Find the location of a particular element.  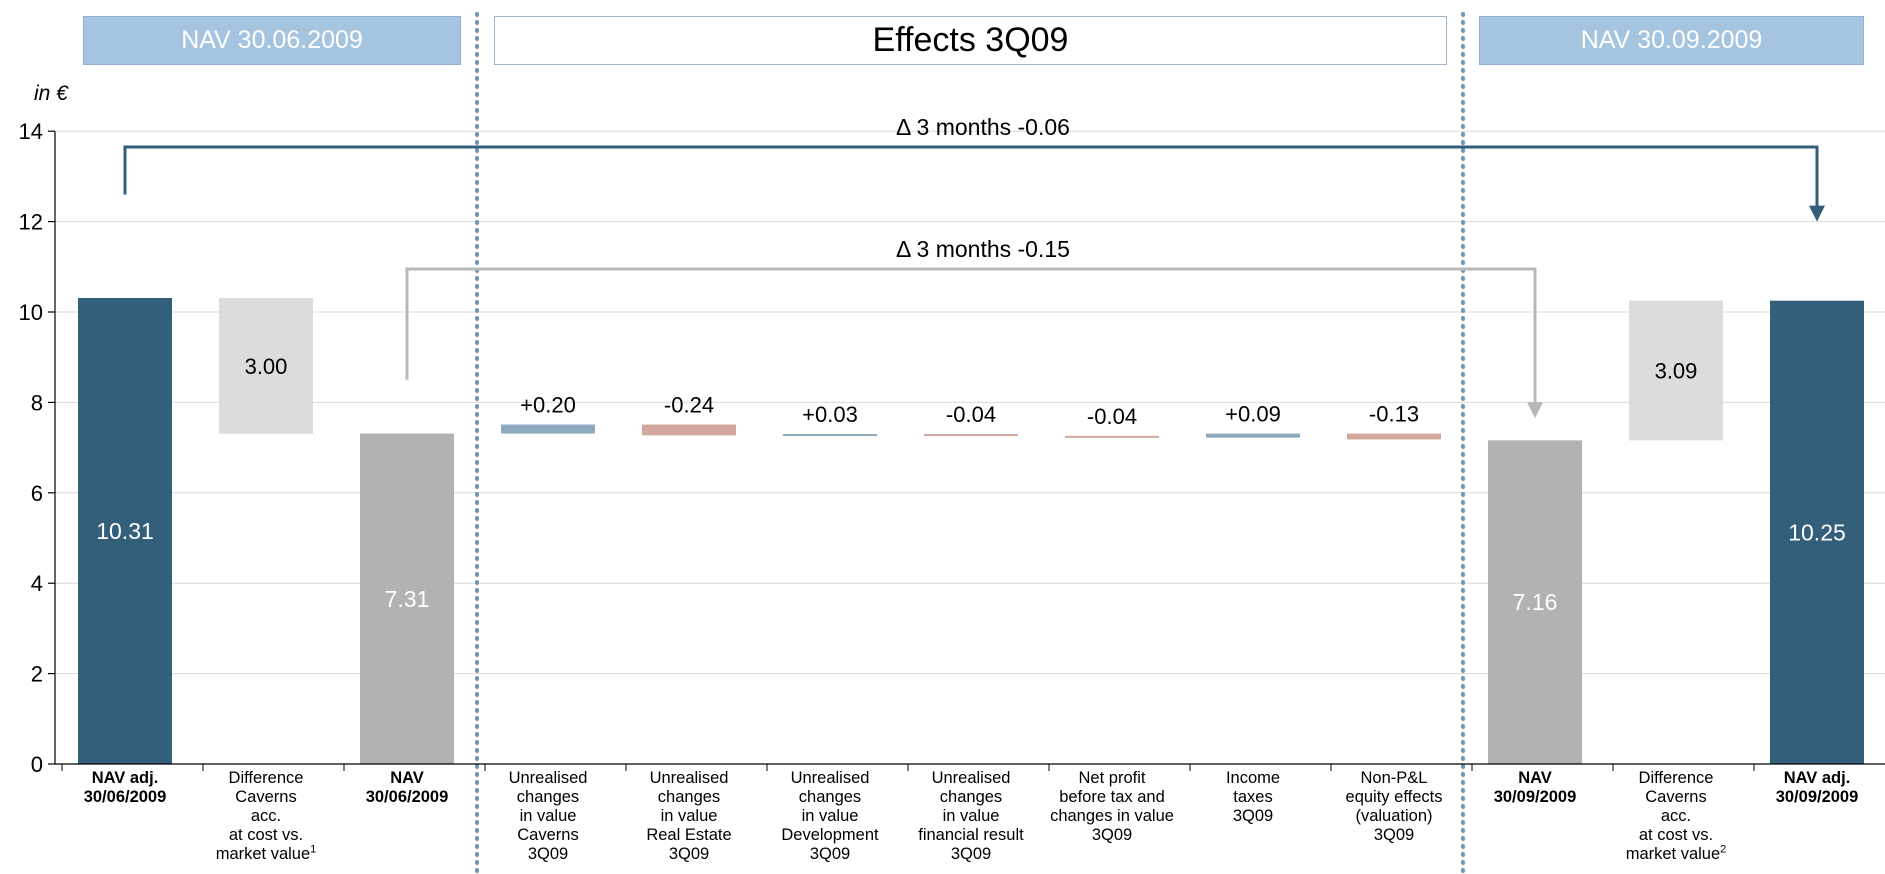

data-label: -0.24 is located at coordinates (689, 405).